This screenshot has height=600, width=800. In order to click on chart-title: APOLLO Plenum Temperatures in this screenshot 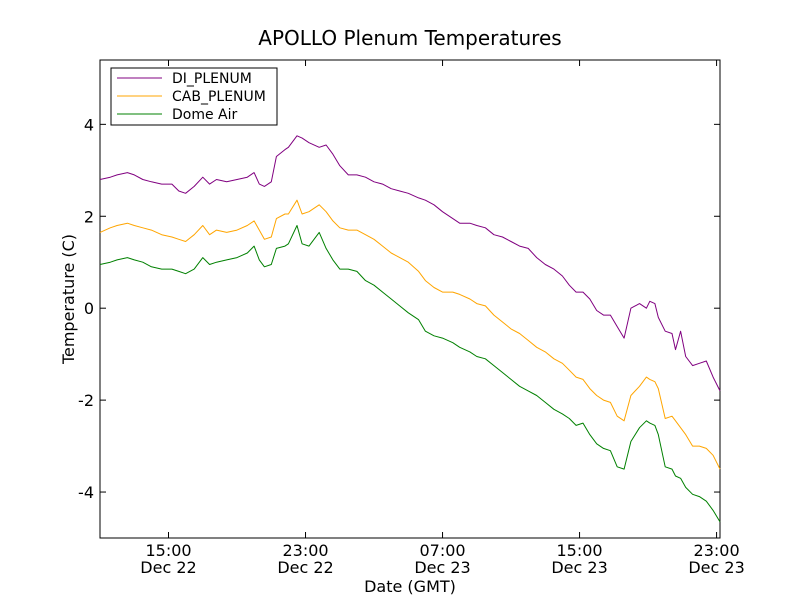, I will do `click(409, 38)`.